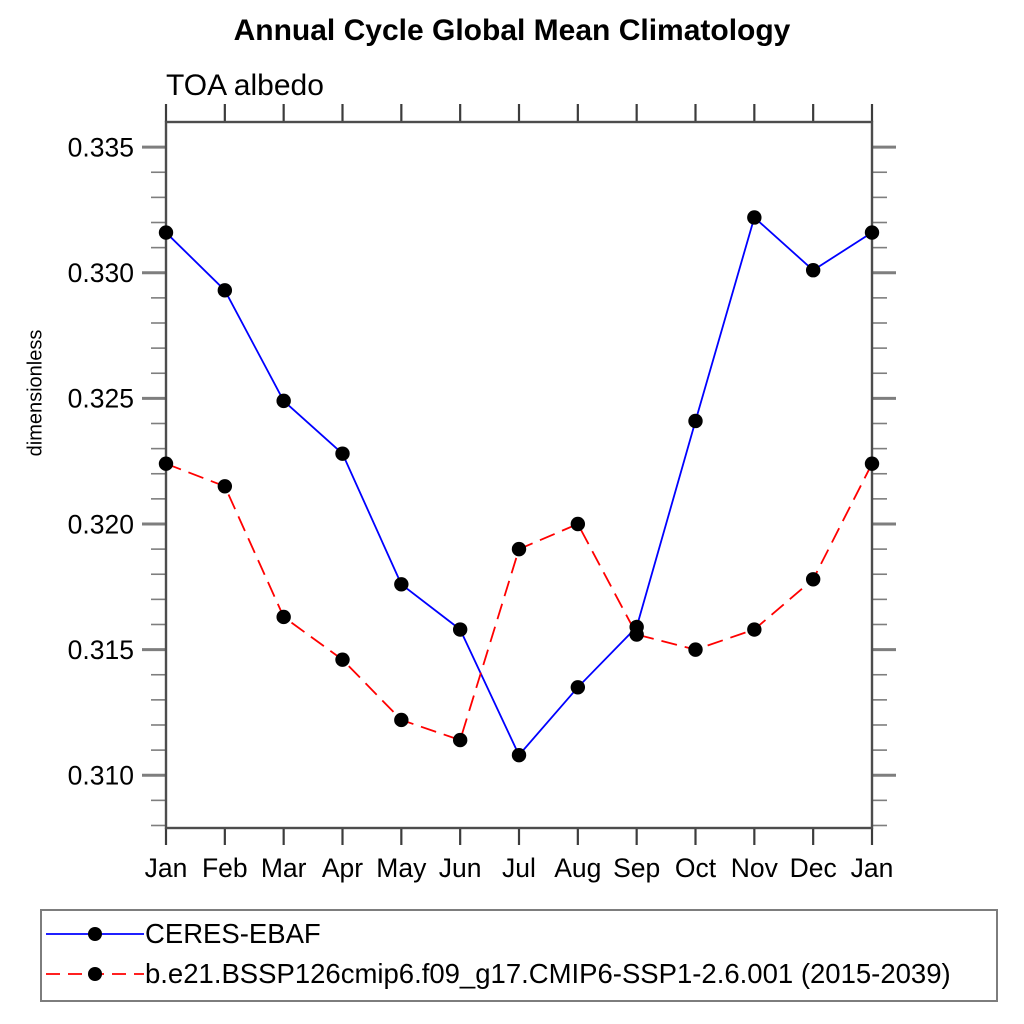 The width and height of the screenshot is (1024, 1024). I want to click on x-tick-label: Mar, so click(284, 868).